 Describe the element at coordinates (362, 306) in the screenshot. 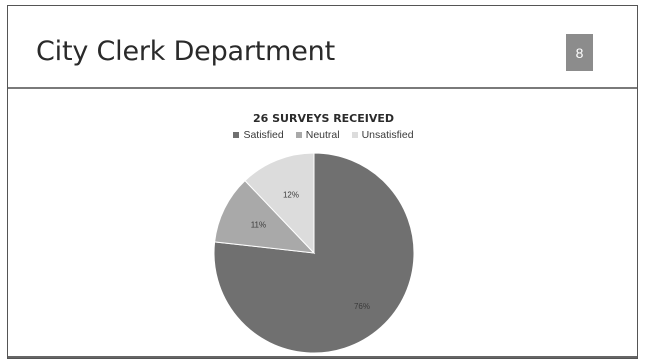

I see `pie-label-satisfied: 76%` at that location.